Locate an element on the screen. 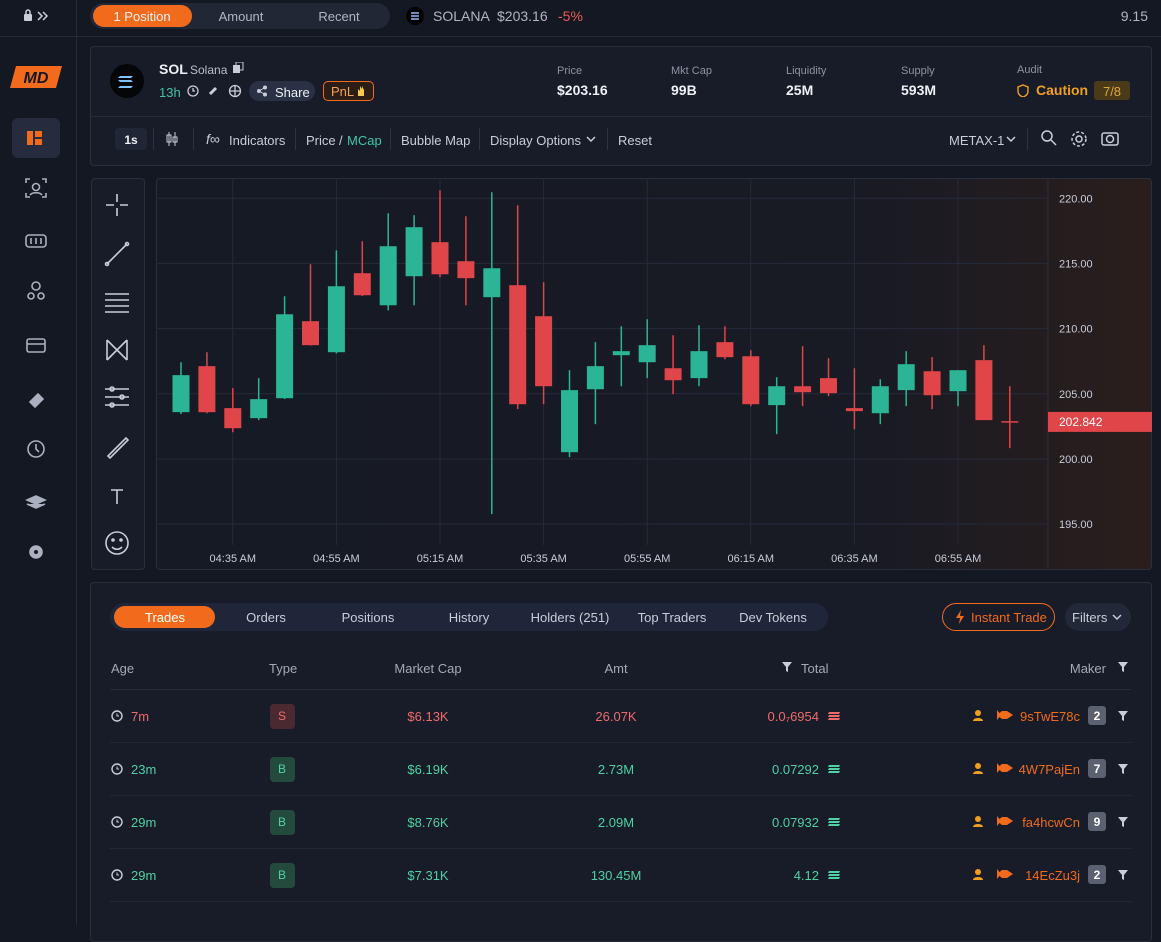 The width and height of the screenshot is (1161, 942). trades-tab: Top Traders is located at coordinates (672, 617).